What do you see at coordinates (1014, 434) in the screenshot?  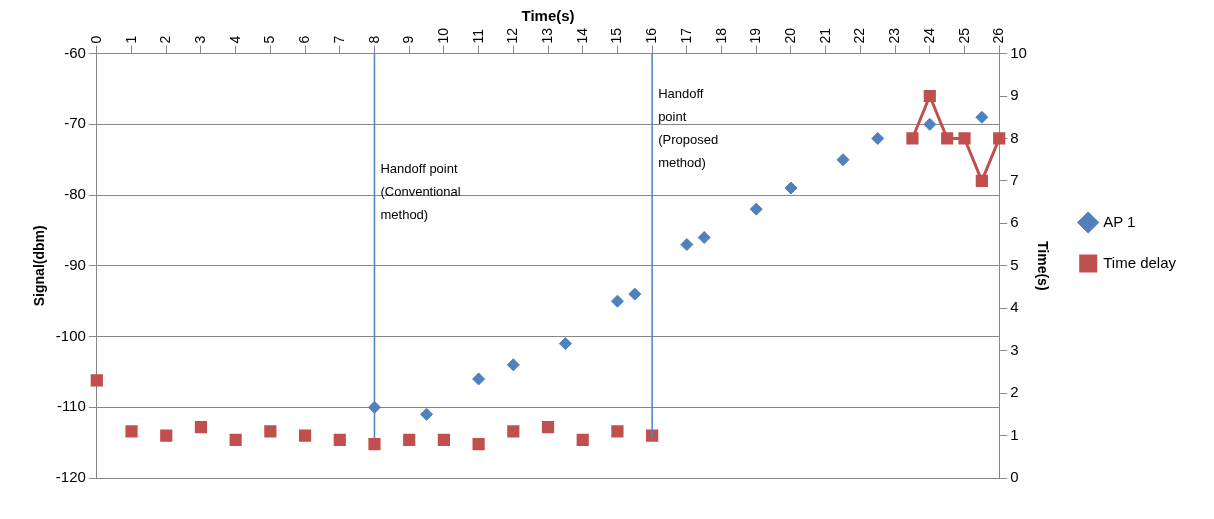 I see `y2-tick-label: 1` at bounding box center [1014, 434].